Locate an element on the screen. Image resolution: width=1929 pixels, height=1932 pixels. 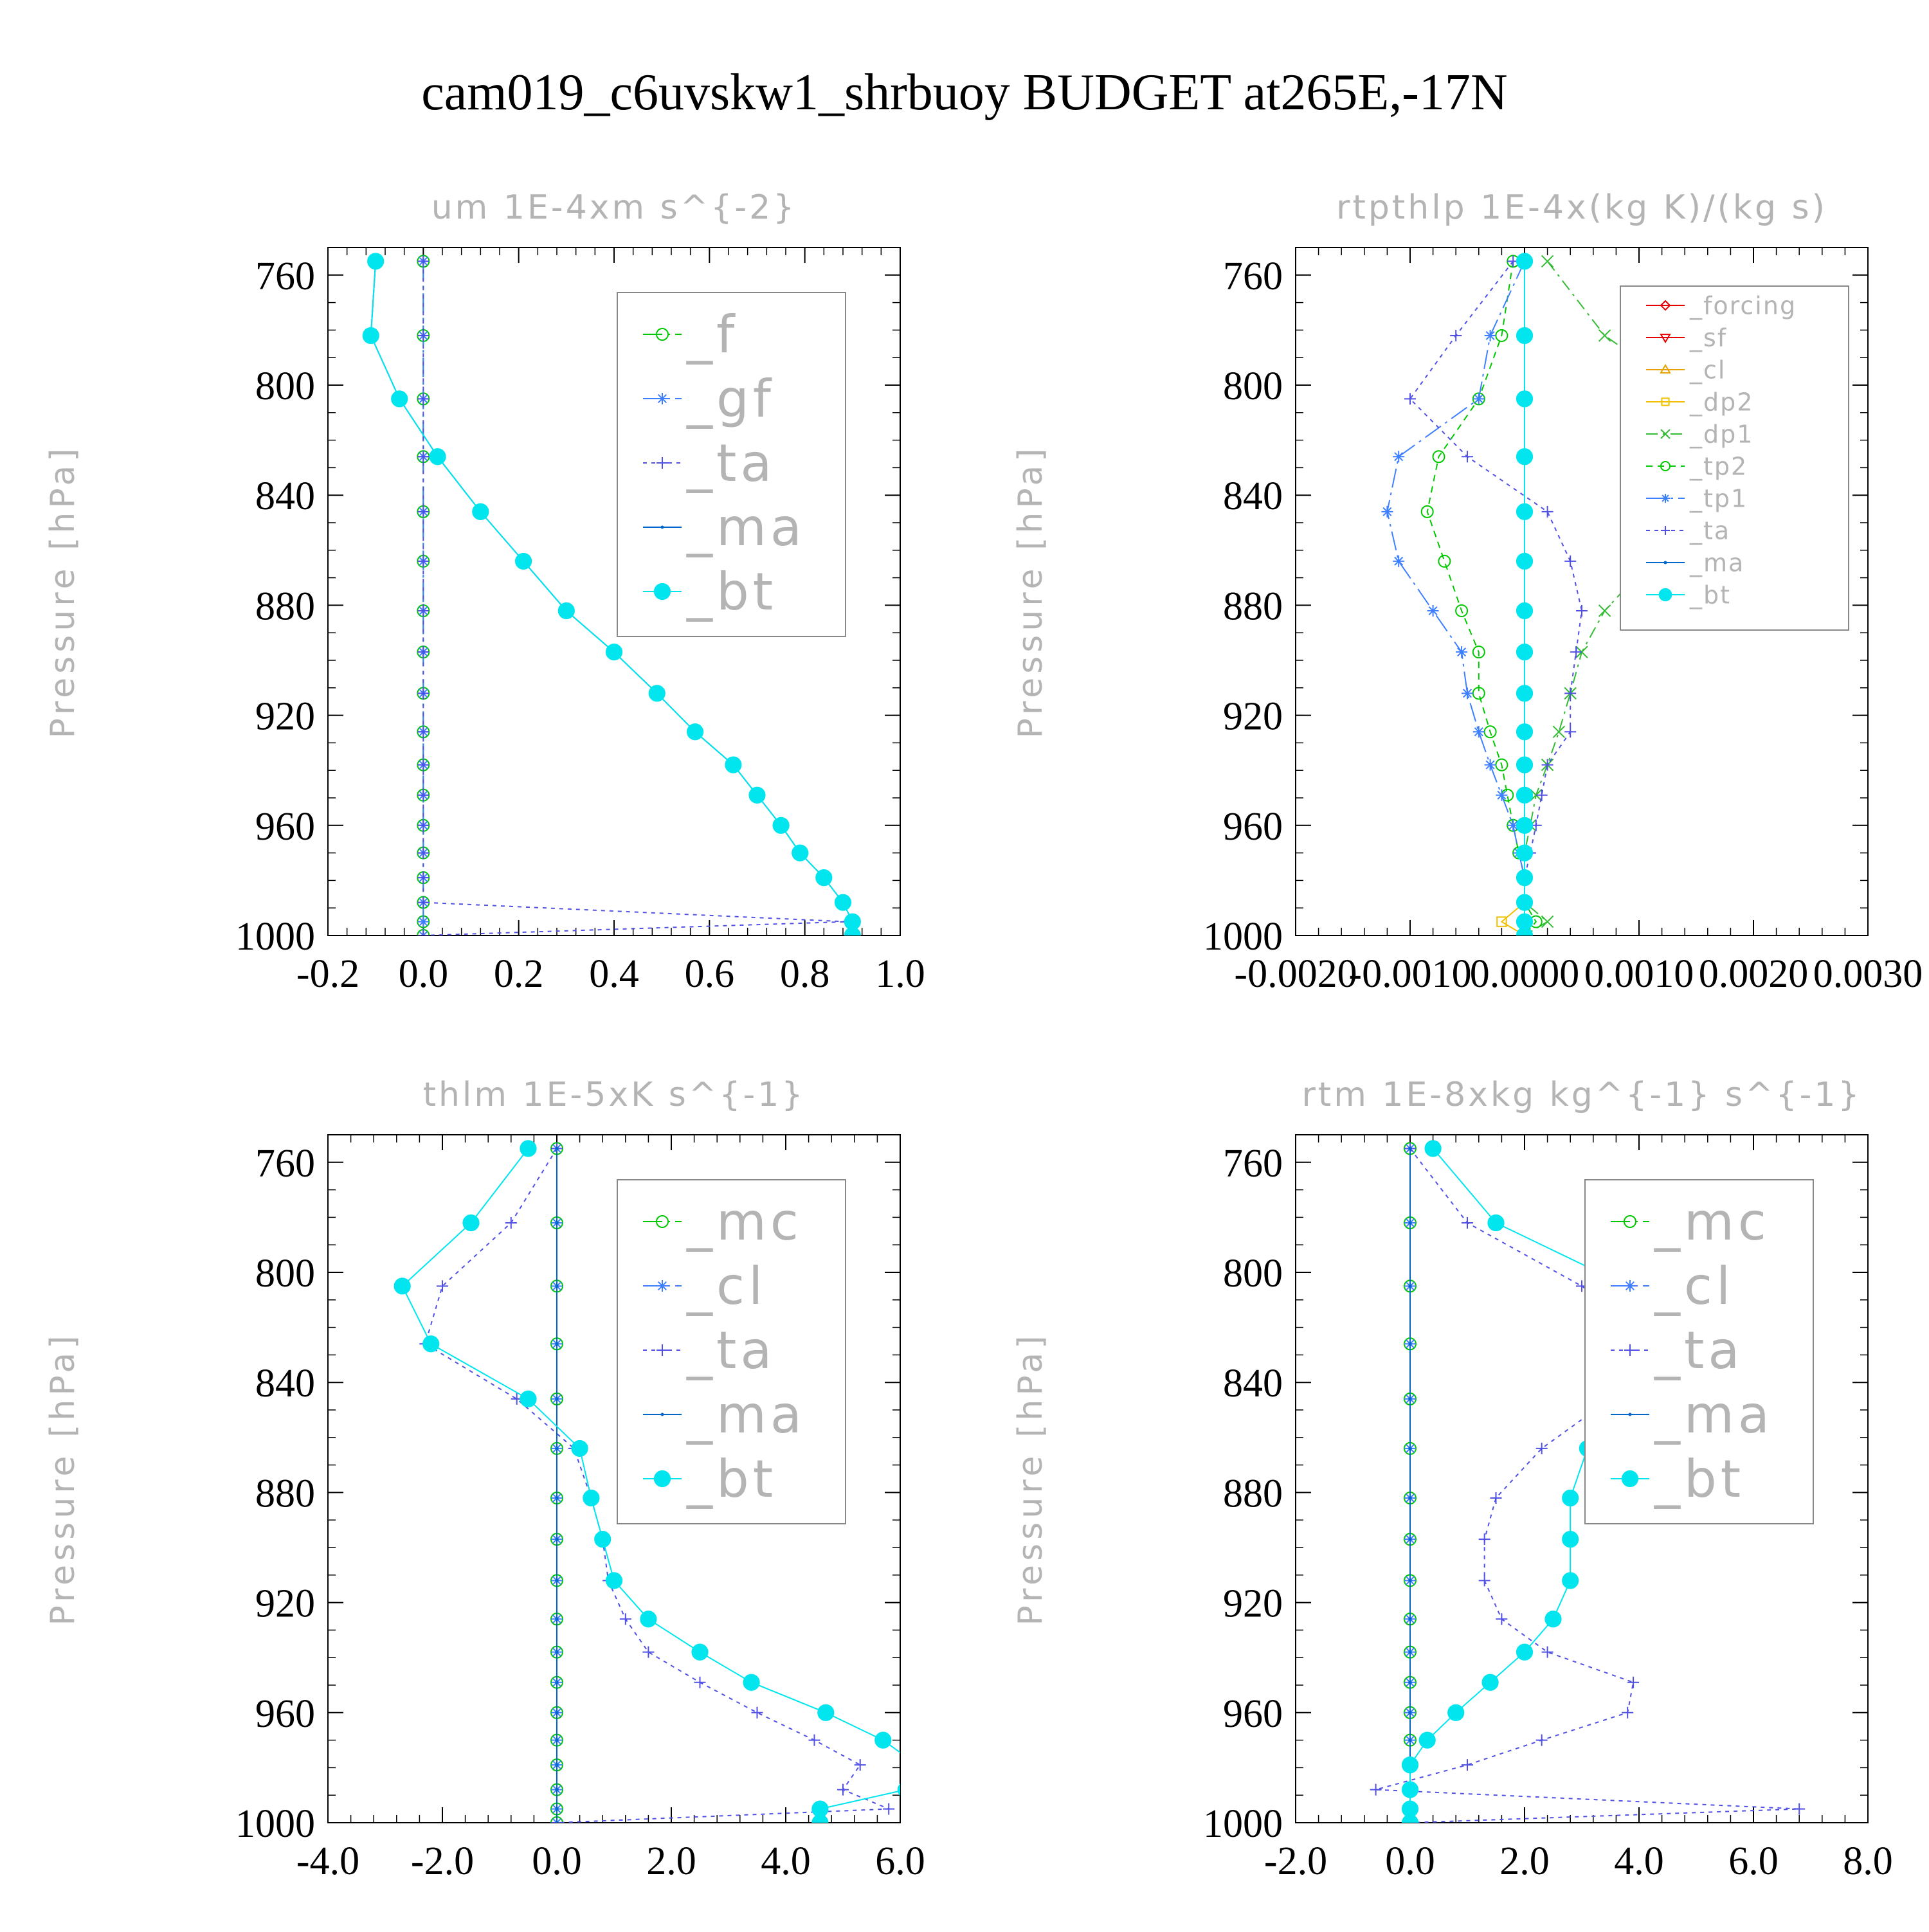
y-tick-label: 760 is located at coordinates (1253, 1164).